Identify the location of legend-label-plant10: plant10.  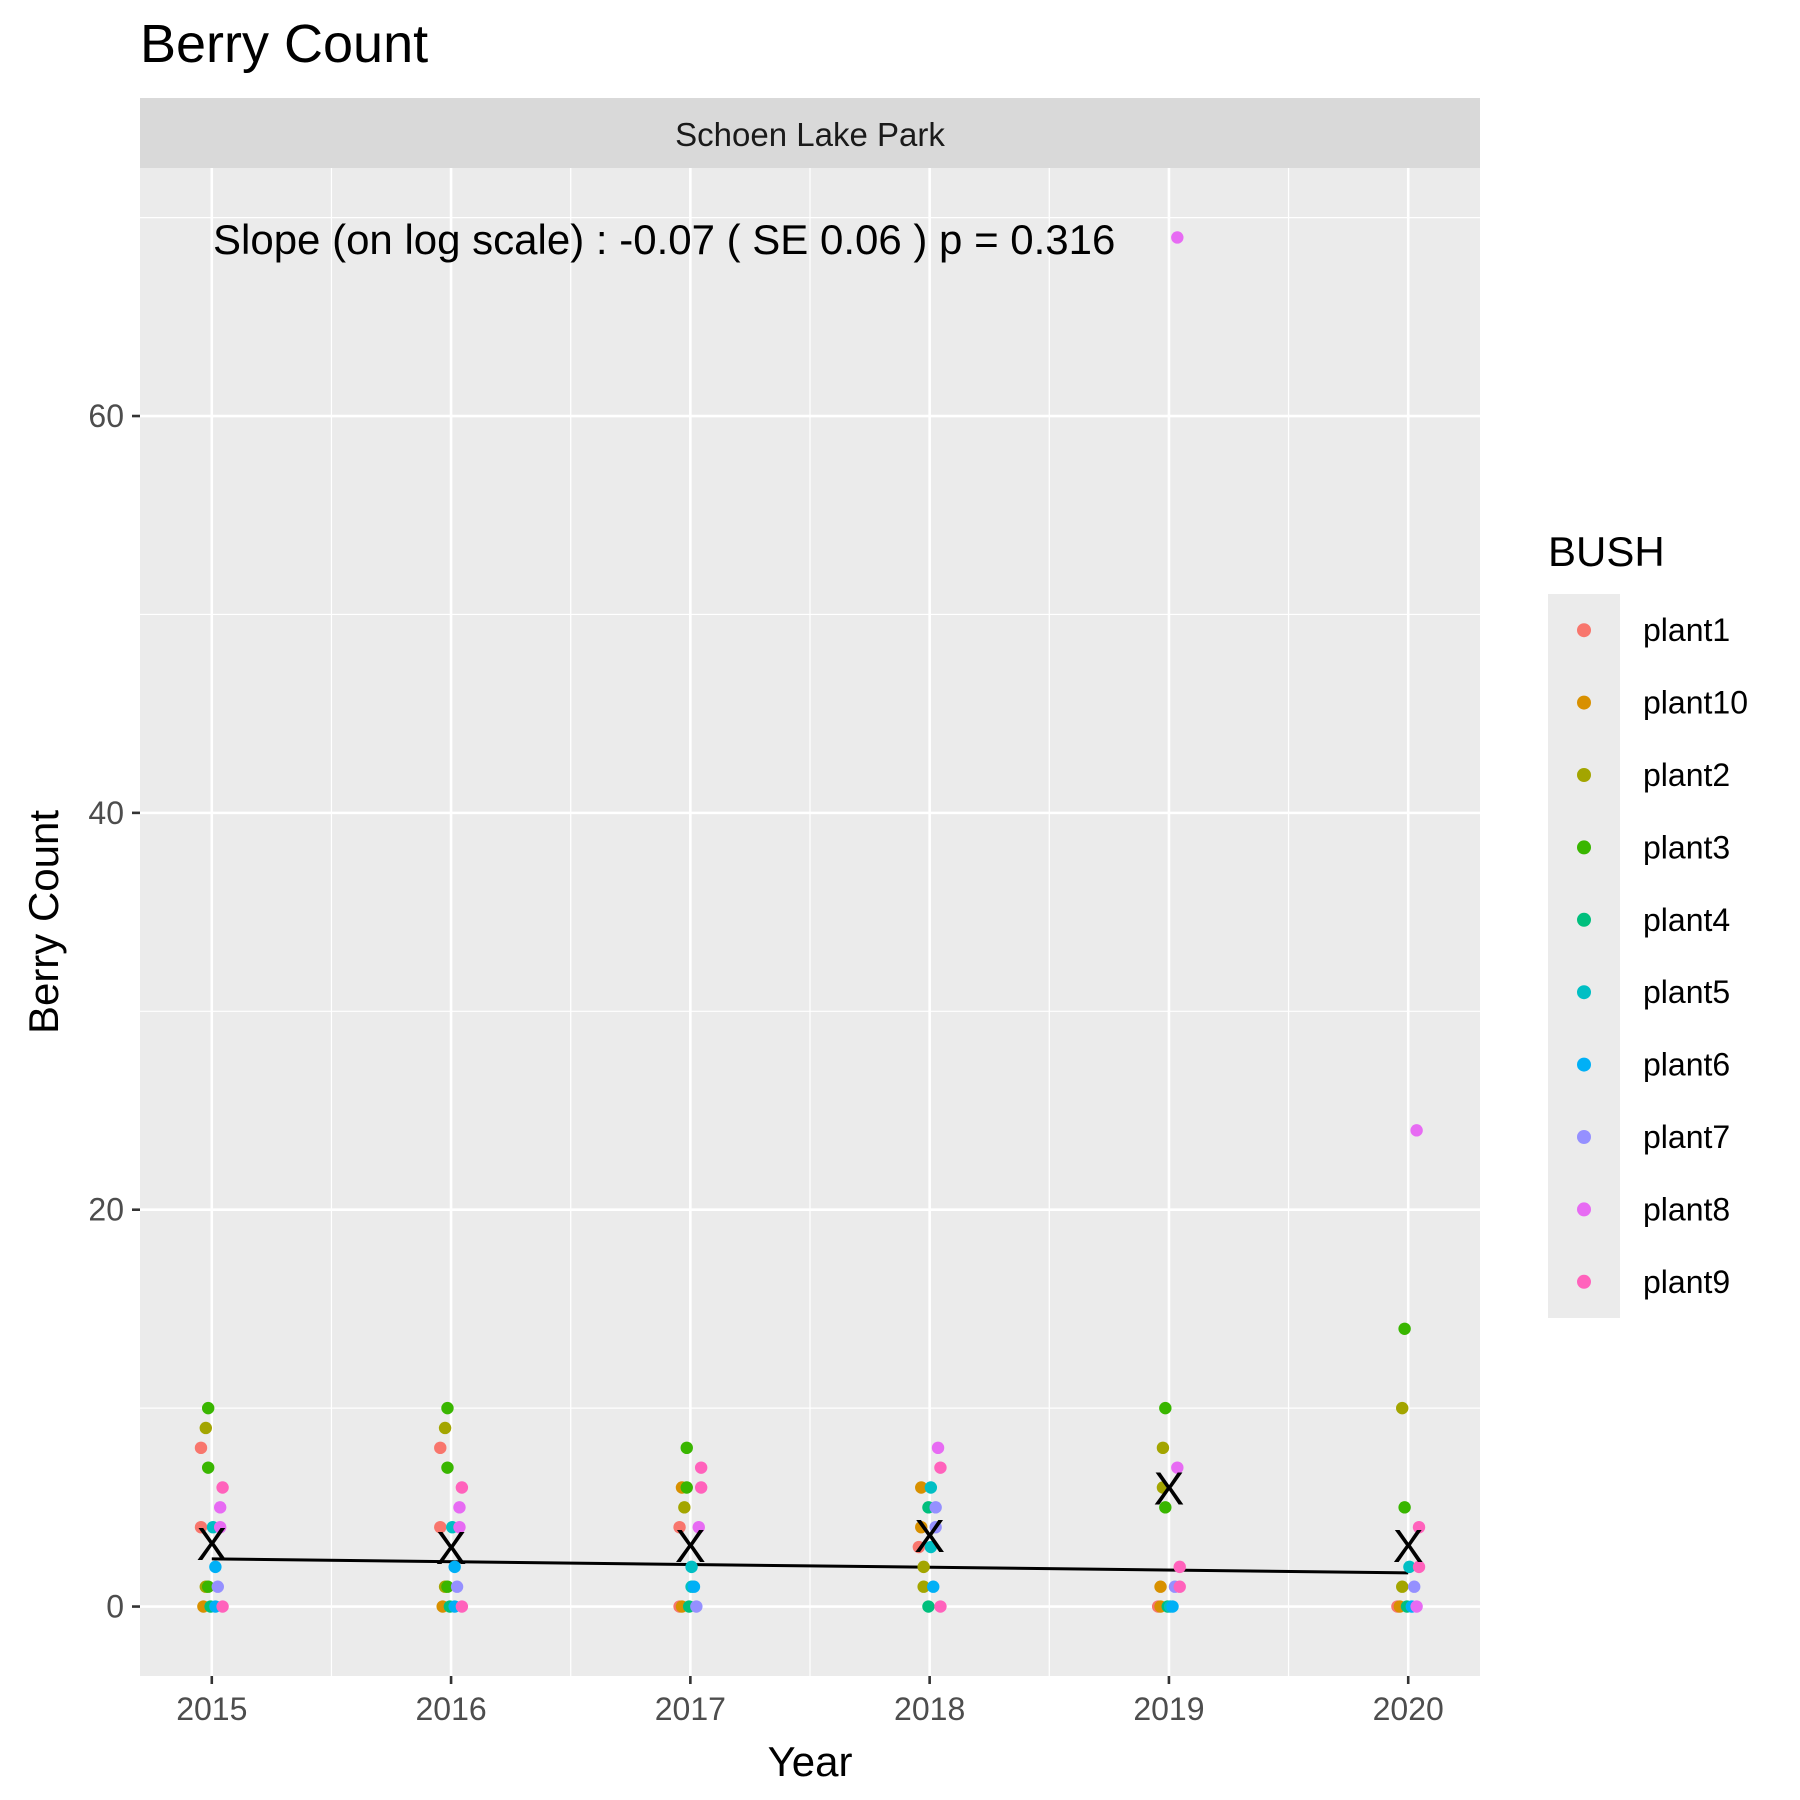
(1695, 703).